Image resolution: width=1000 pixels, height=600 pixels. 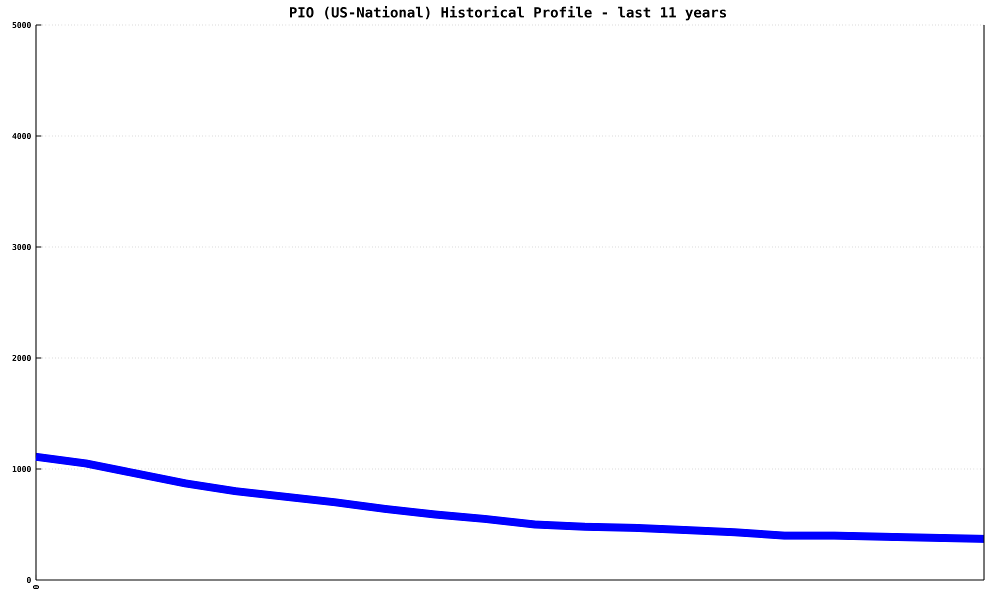 I want to click on y-tick-label: 2000, so click(x=21, y=358).